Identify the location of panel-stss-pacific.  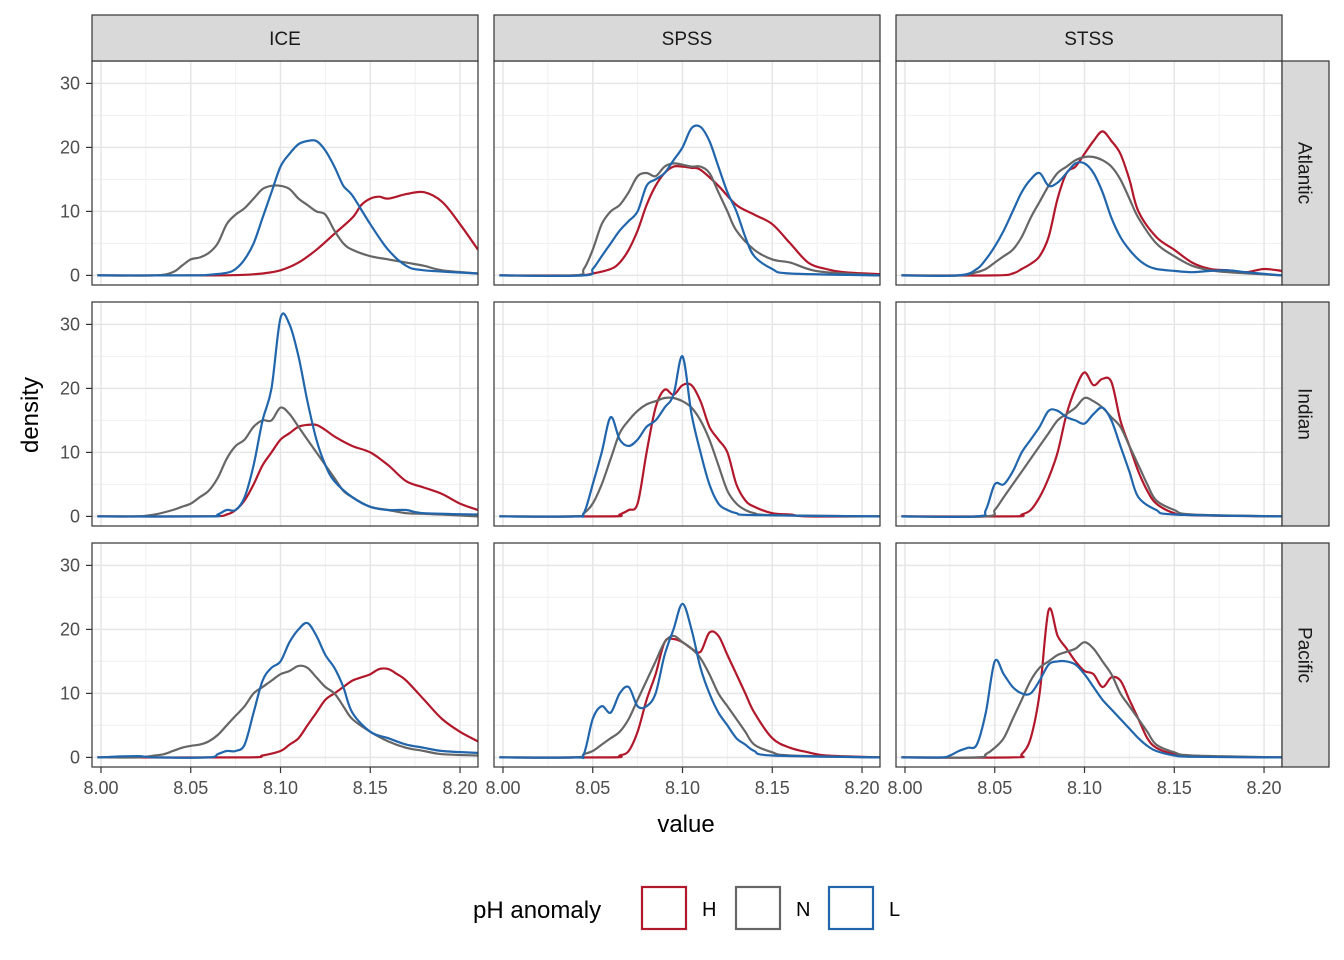
(1089, 655).